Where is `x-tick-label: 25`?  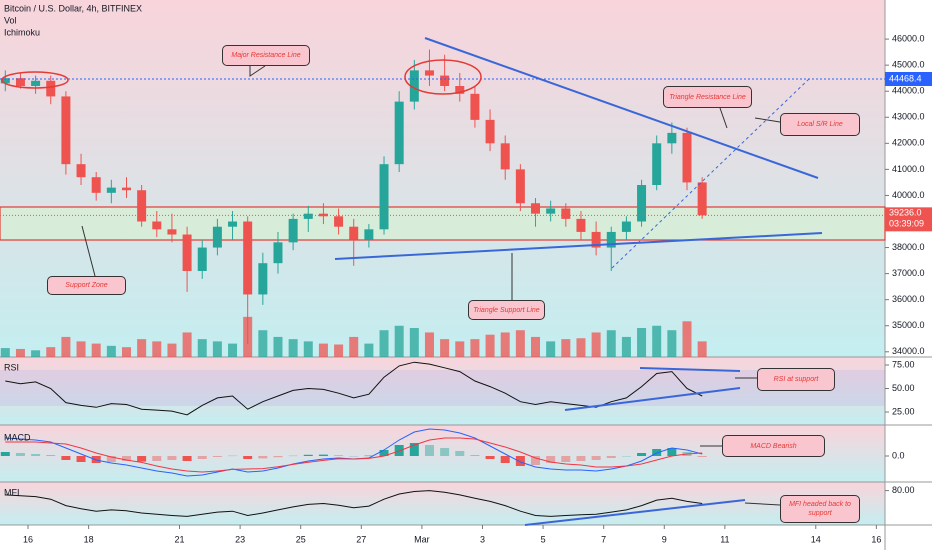
x-tick-label: 25 is located at coordinates (301, 539).